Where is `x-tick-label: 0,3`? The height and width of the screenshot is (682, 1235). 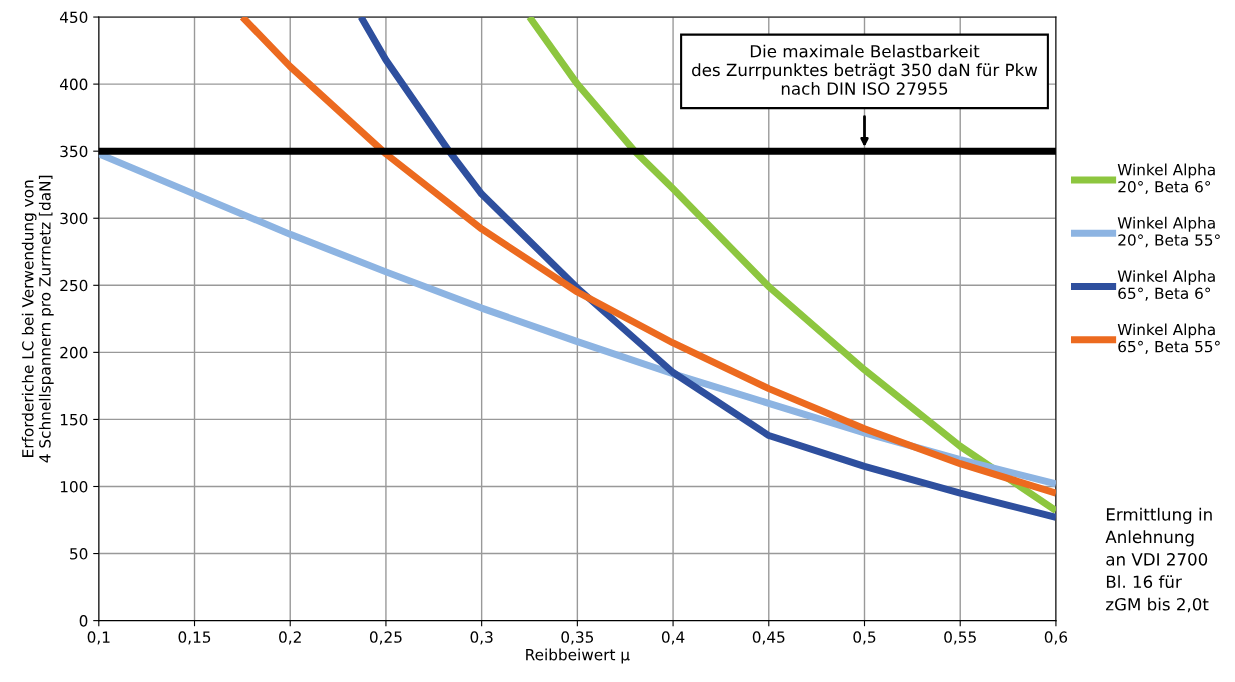 x-tick-label: 0,3 is located at coordinates (481, 638).